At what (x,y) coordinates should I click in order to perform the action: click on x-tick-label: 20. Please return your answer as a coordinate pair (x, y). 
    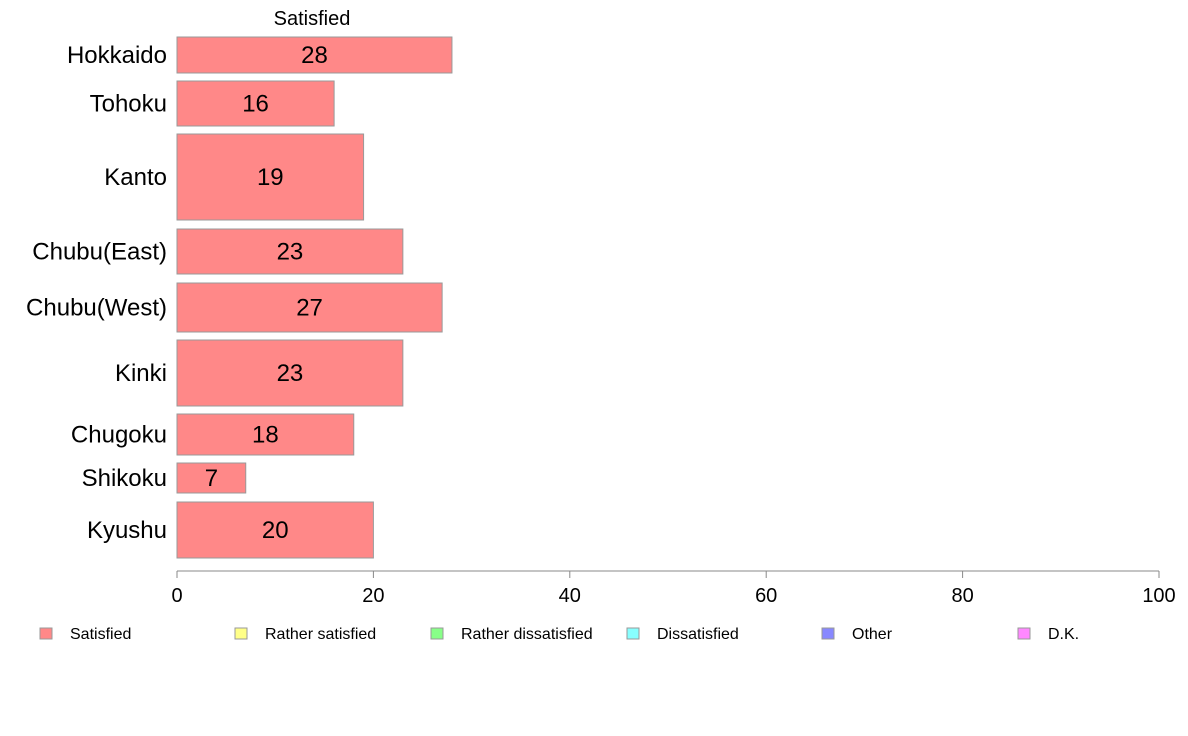
    Looking at the image, I should click on (373, 596).